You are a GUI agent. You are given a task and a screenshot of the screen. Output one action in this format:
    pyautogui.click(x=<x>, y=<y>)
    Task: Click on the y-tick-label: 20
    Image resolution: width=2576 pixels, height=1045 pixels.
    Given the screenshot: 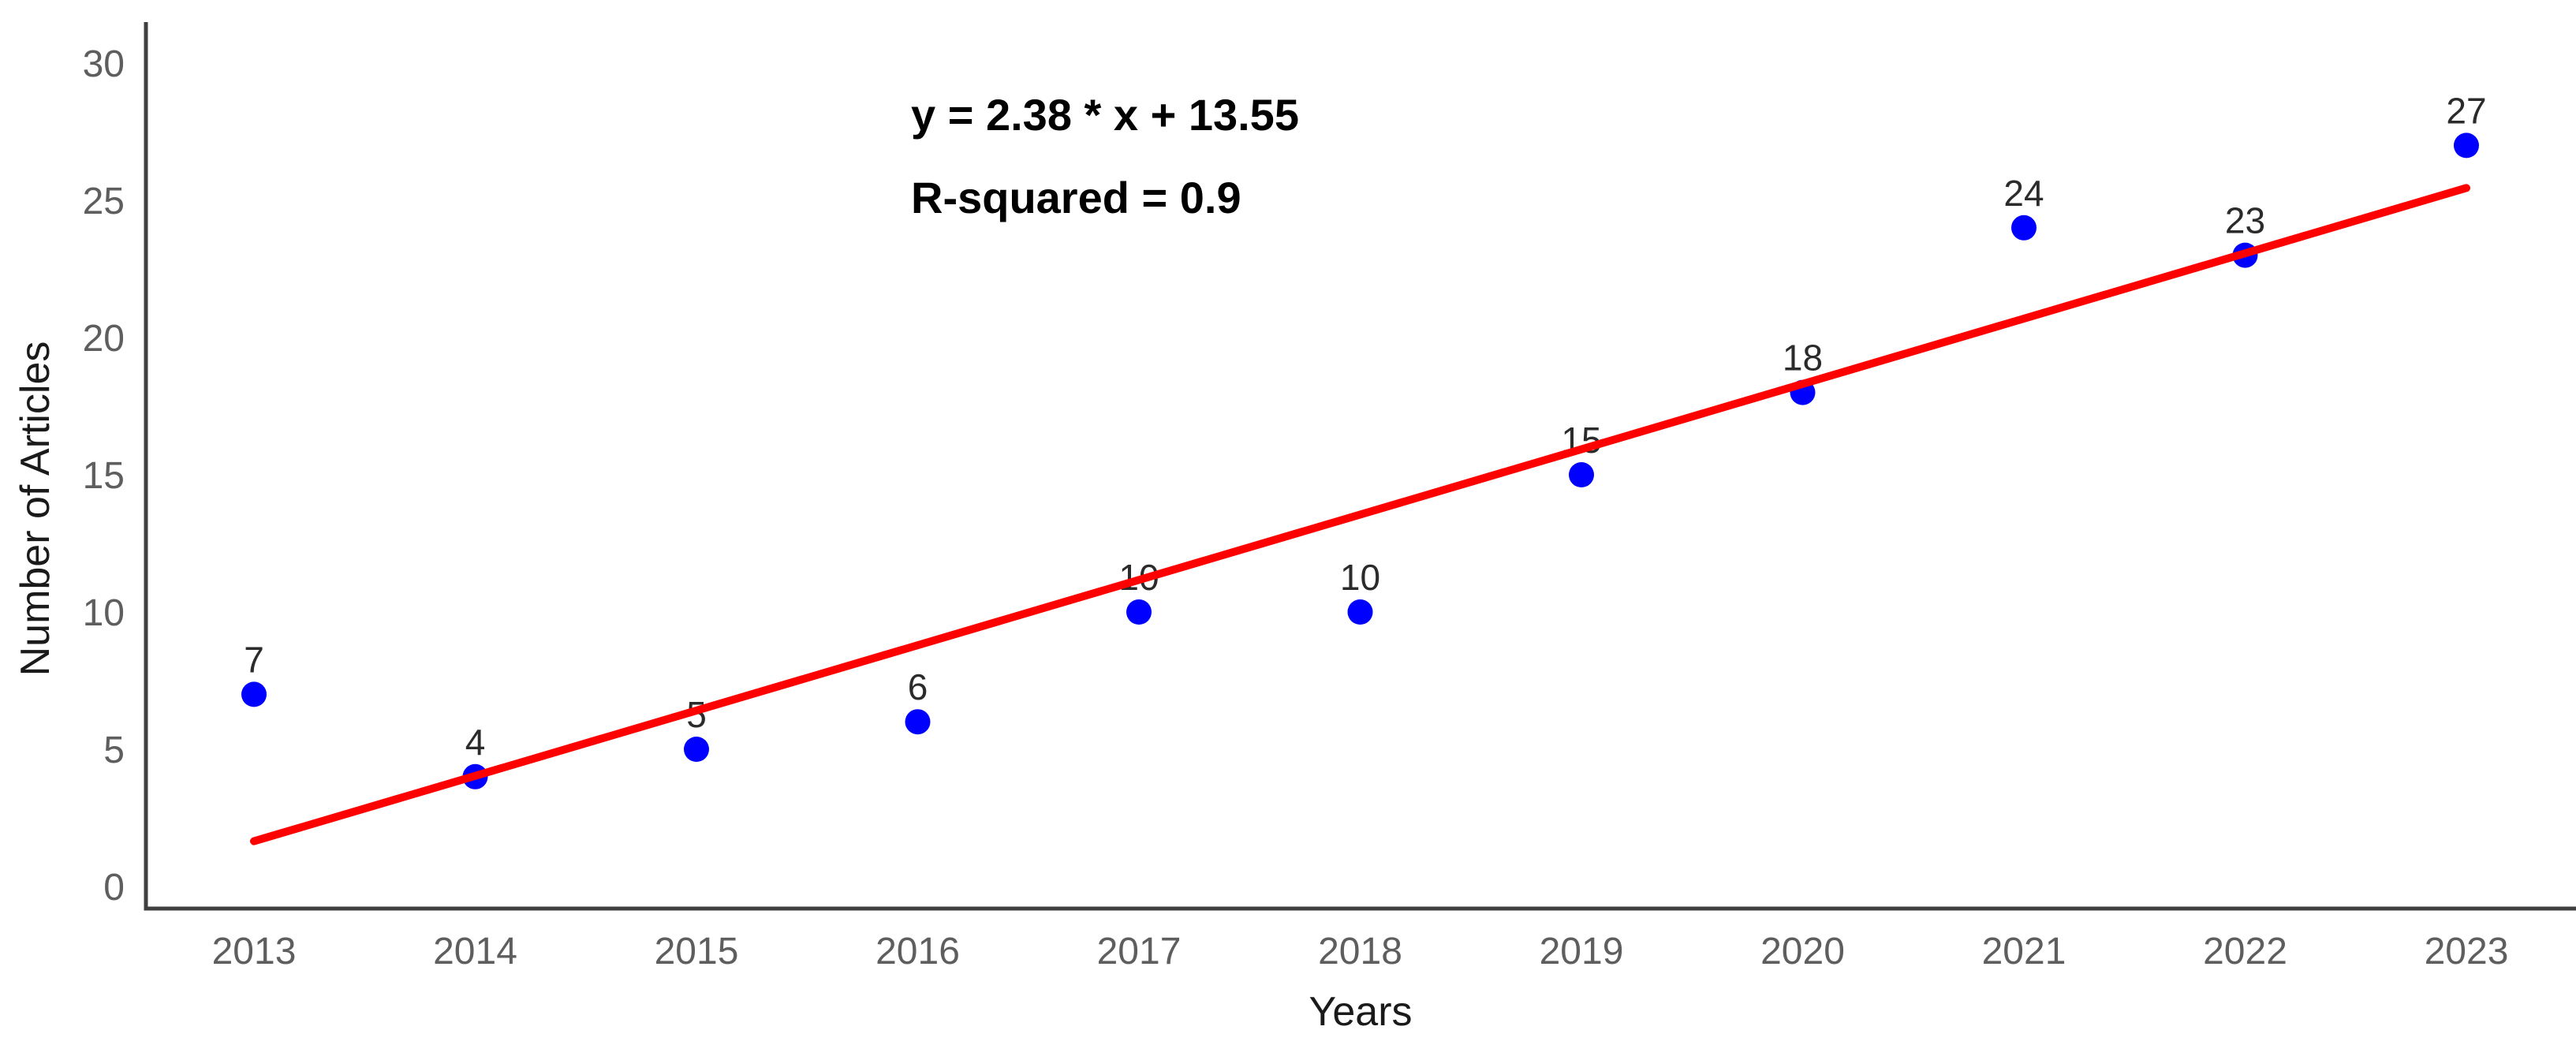 What is the action you would take?
    pyautogui.click(x=104, y=339)
    